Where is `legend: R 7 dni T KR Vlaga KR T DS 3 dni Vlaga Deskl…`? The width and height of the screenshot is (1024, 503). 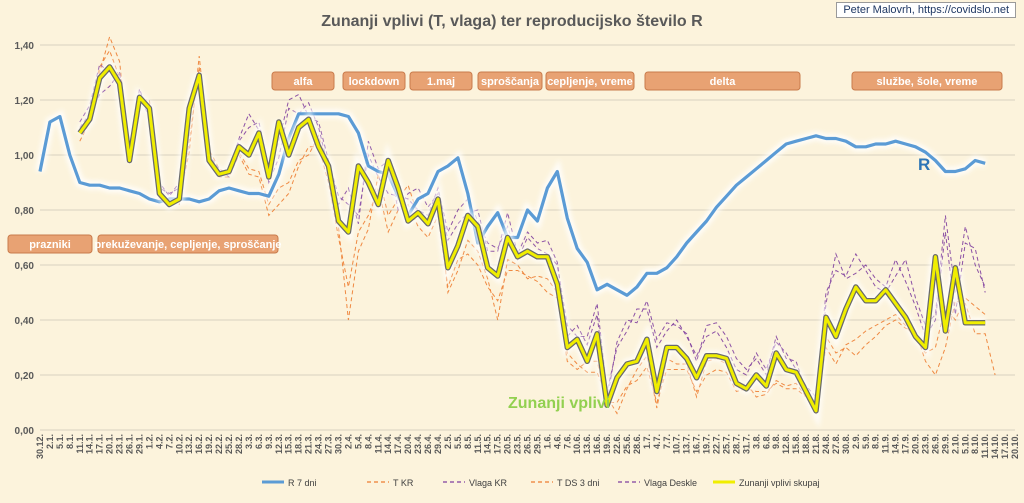 legend: R 7 dni T KR Vlaga KR T DS 3 dni Vlaga Deskl… is located at coordinates (541, 483).